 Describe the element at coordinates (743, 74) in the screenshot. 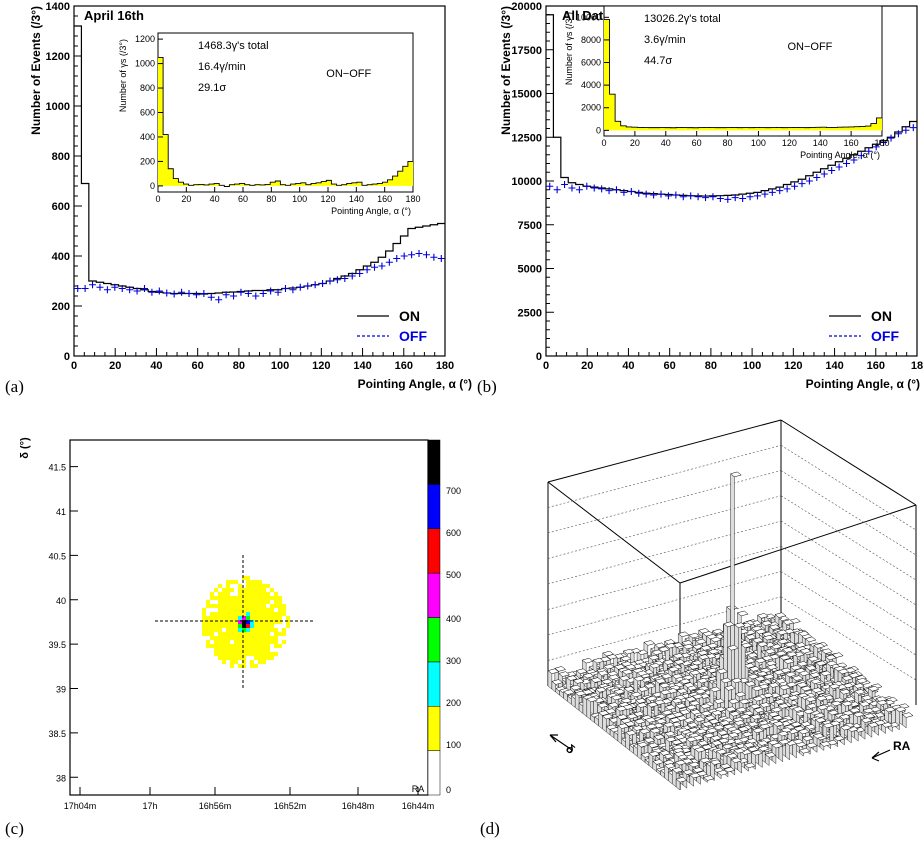

I see `chart-b-inset-step` at that location.